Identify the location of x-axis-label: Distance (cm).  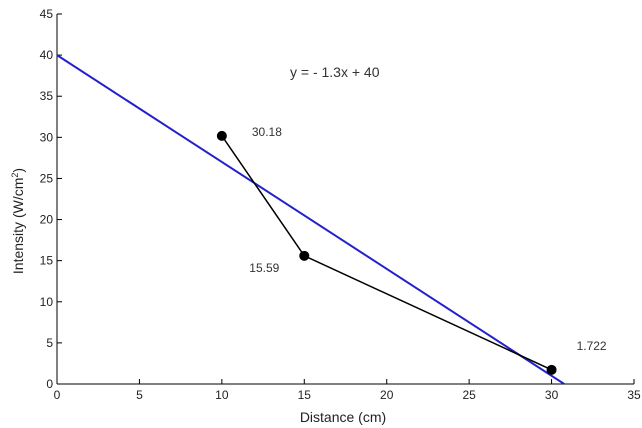
(343, 417).